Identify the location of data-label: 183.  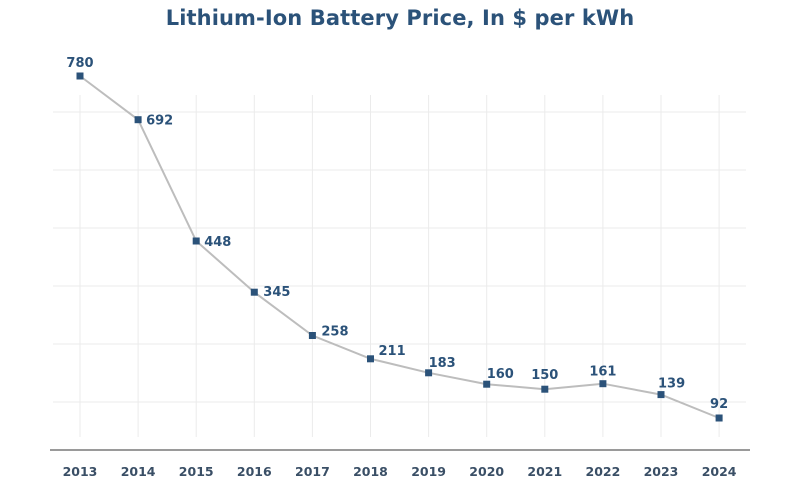
(442, 363).